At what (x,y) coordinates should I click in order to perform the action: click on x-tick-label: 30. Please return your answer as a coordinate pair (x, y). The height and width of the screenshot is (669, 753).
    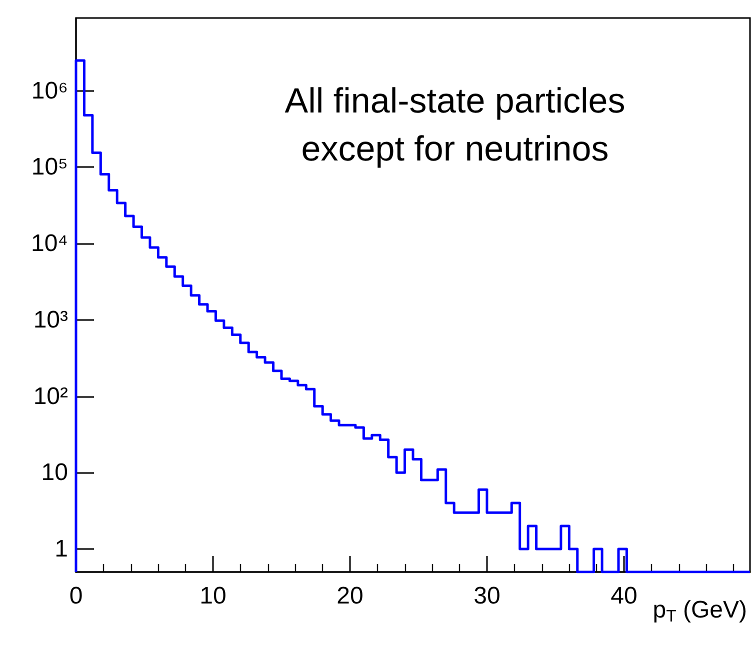
    Looking at the image, I should click on (487, 596).